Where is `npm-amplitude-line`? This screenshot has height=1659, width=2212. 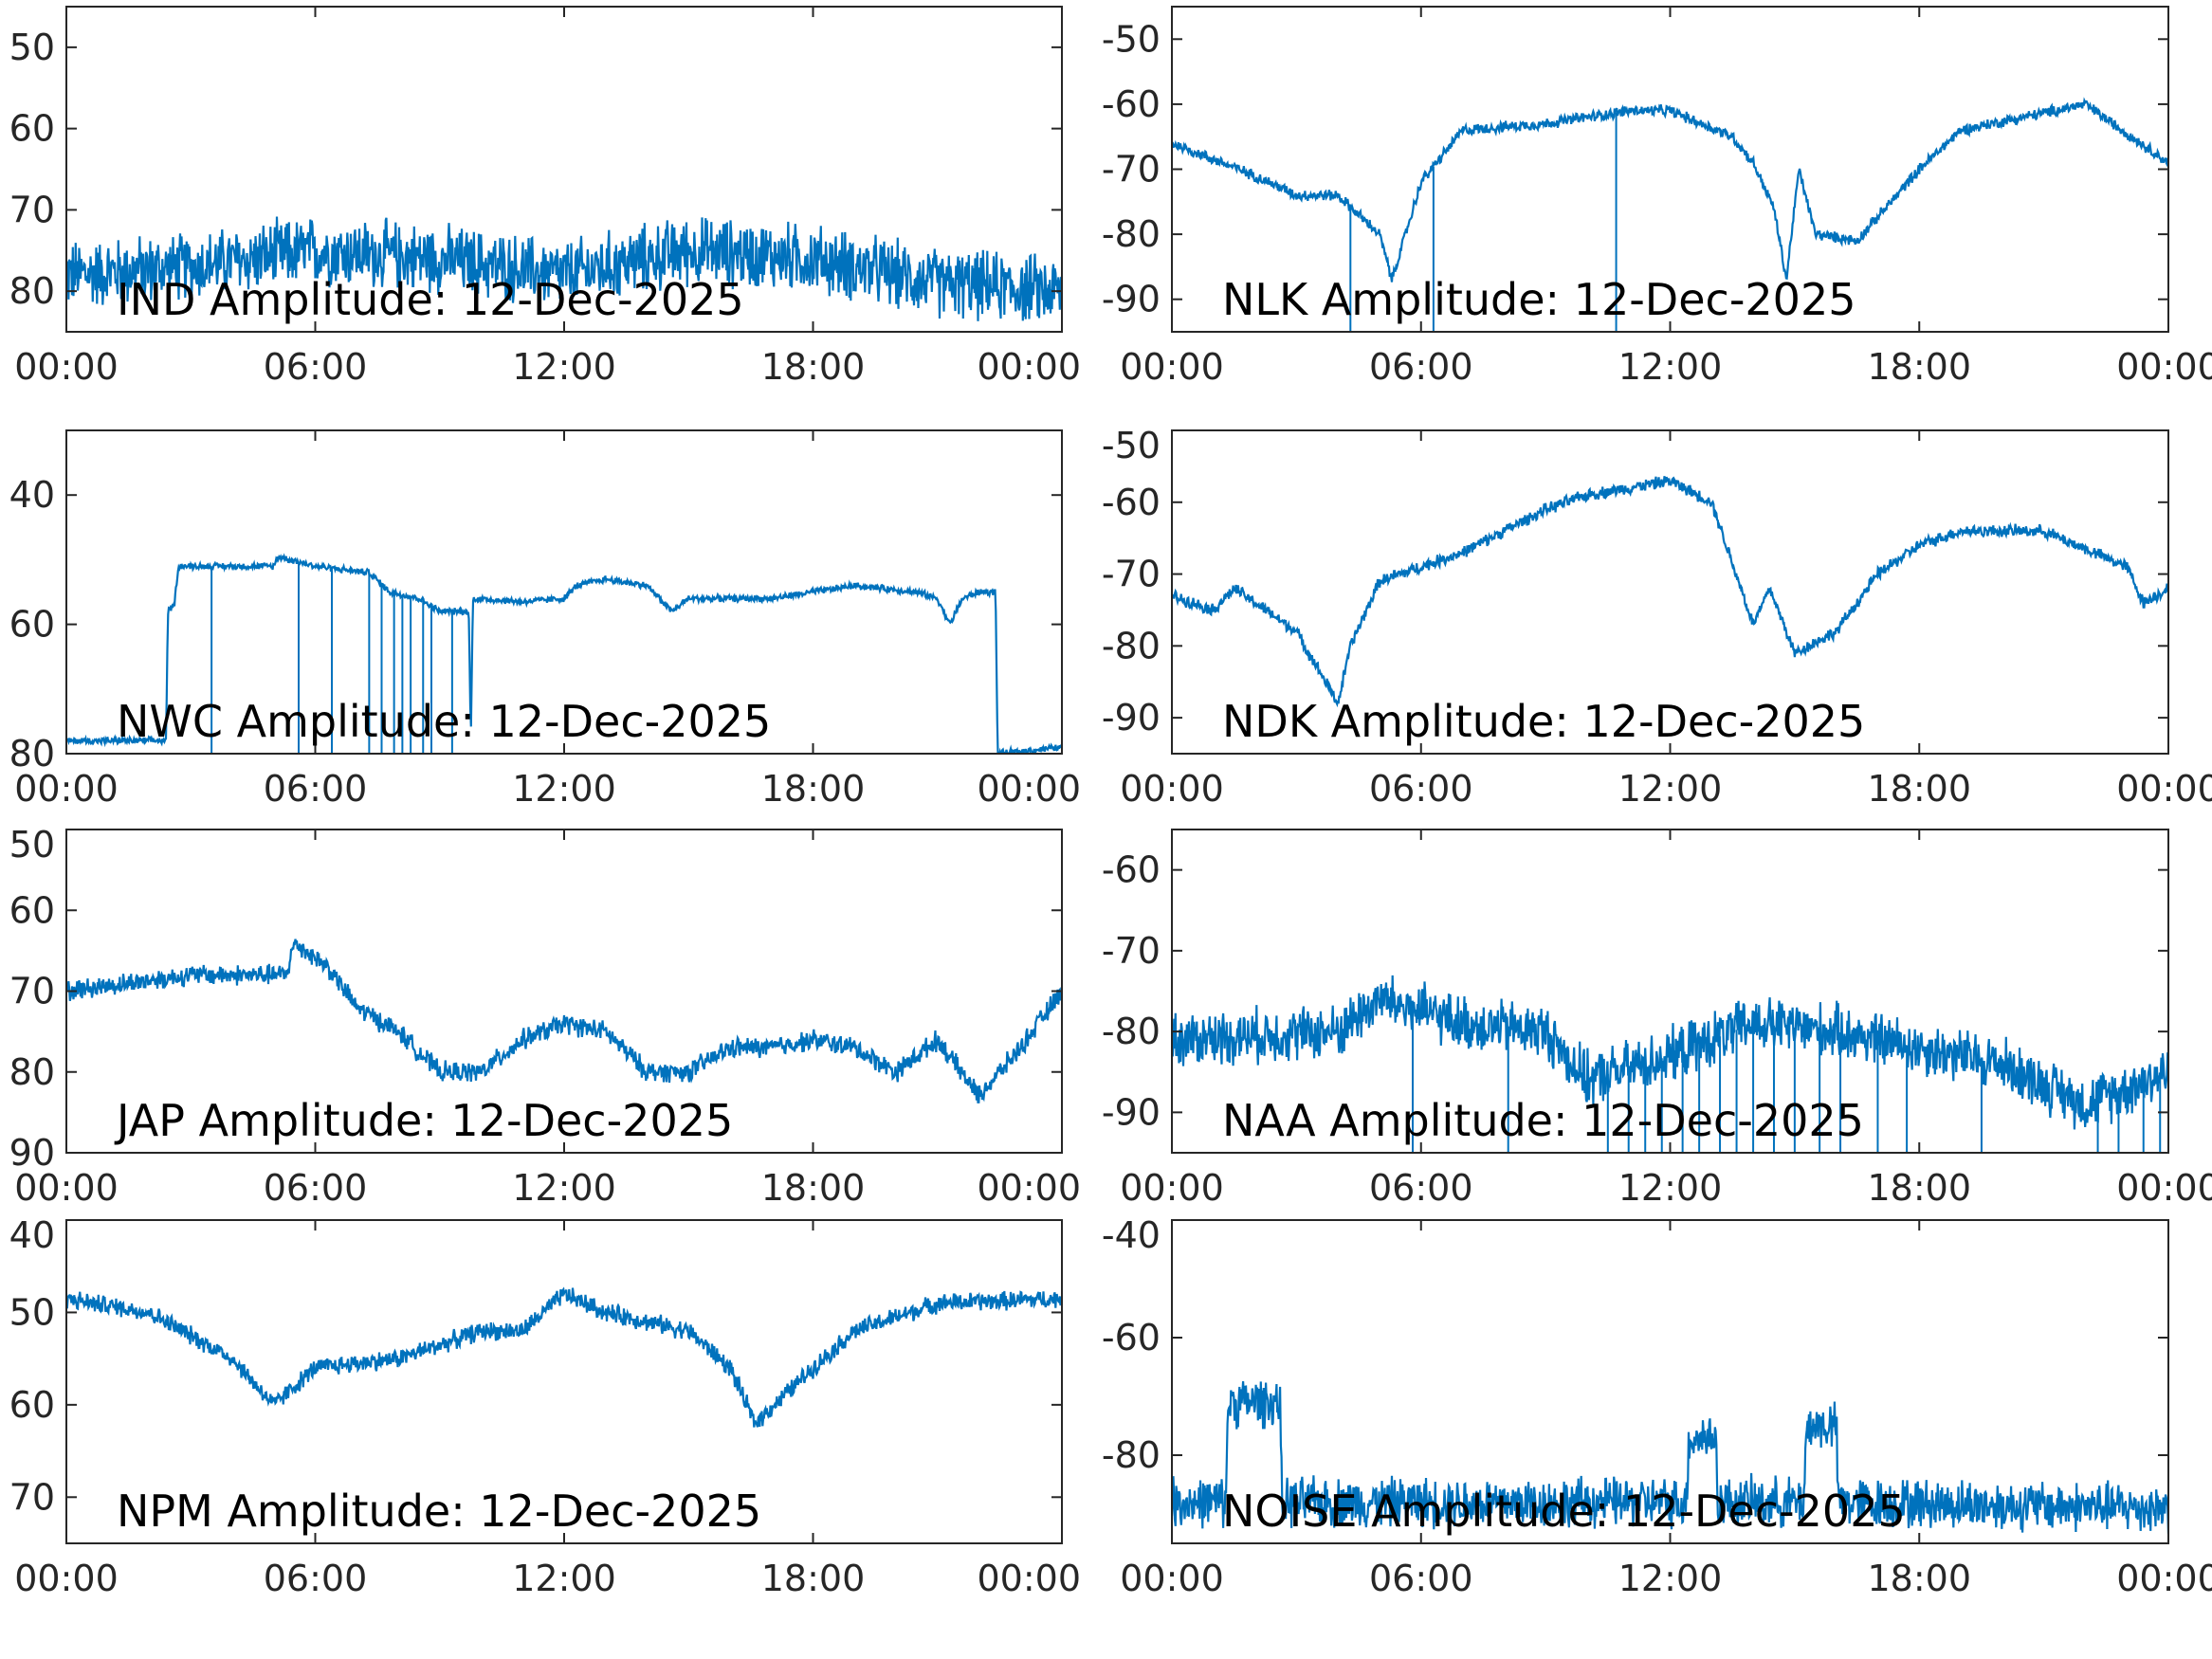
npm-amplitude-line is located at coordinates (564, 1357).